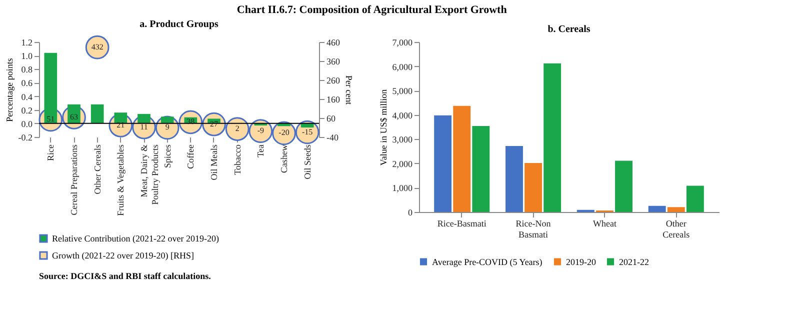  I want to click on y2-tick-label: 160, so click(333, 99).